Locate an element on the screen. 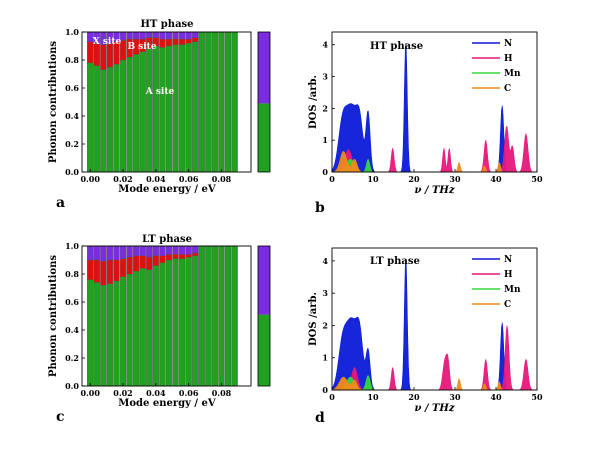  legend-label-c: C is located at coordinates (507, 305).